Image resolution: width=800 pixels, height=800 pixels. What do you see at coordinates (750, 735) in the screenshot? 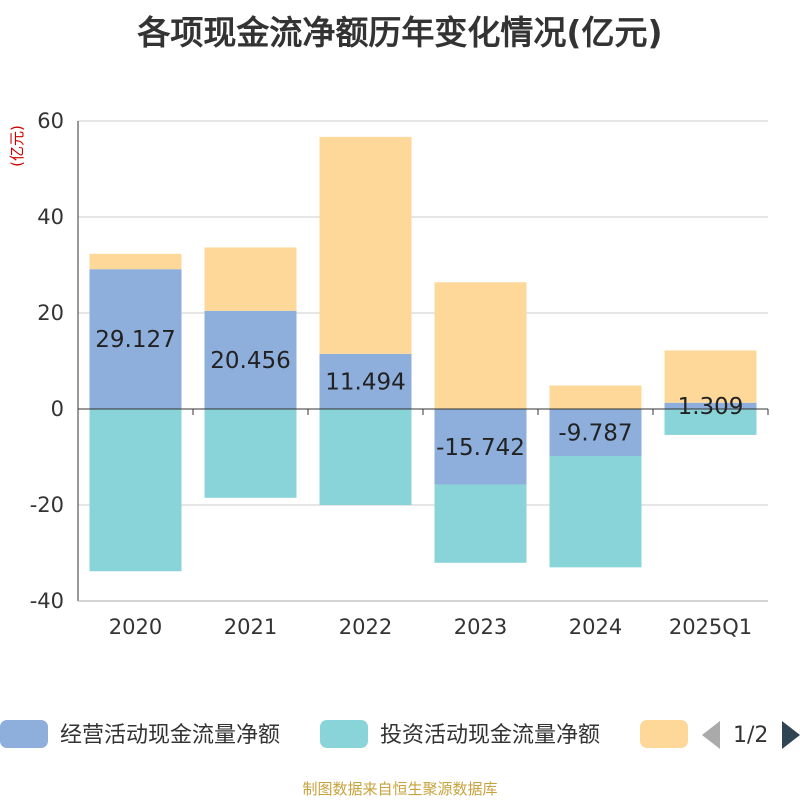
I see `legend-page-indicator: 1/2` at bounding box center [750, 735].